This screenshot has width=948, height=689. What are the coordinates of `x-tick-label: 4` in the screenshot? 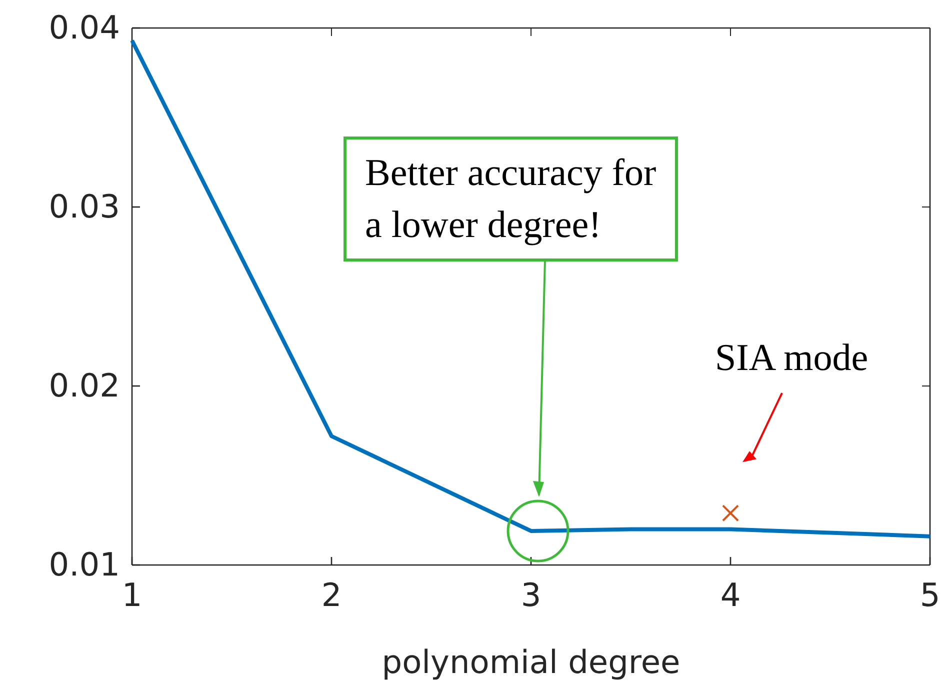 It's located at (730, 595).